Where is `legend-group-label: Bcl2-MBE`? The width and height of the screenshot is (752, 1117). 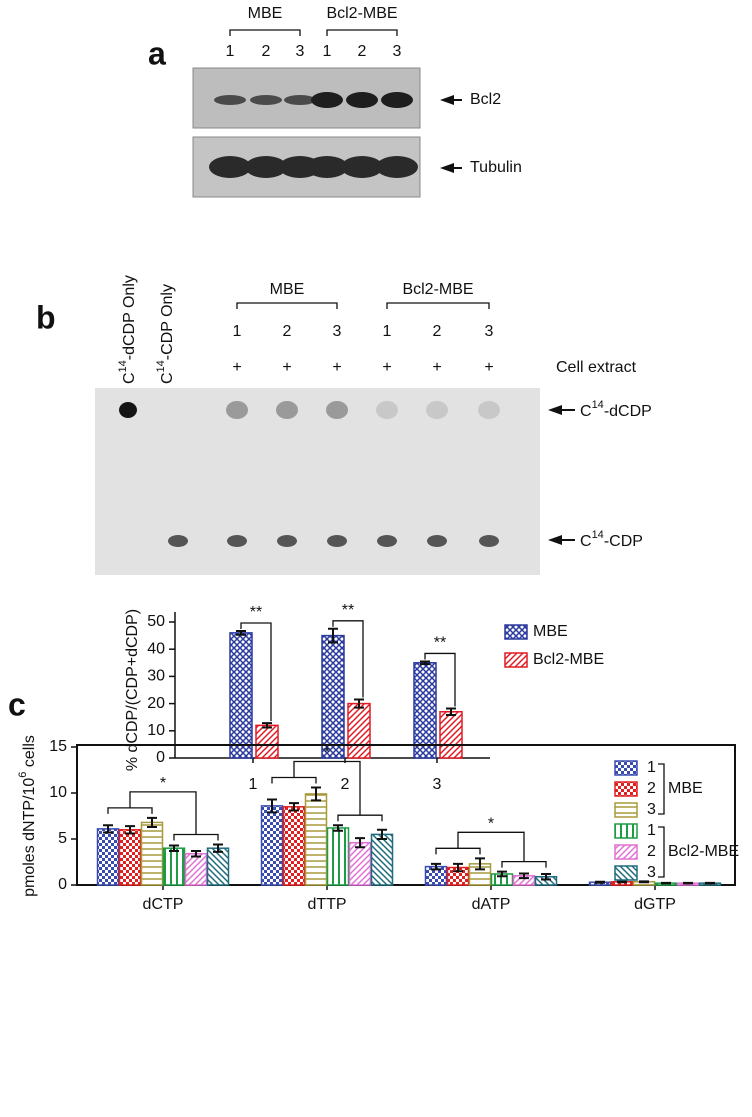
legend-group-label: Bcl2-MBE is located at coordinates (703, 851).